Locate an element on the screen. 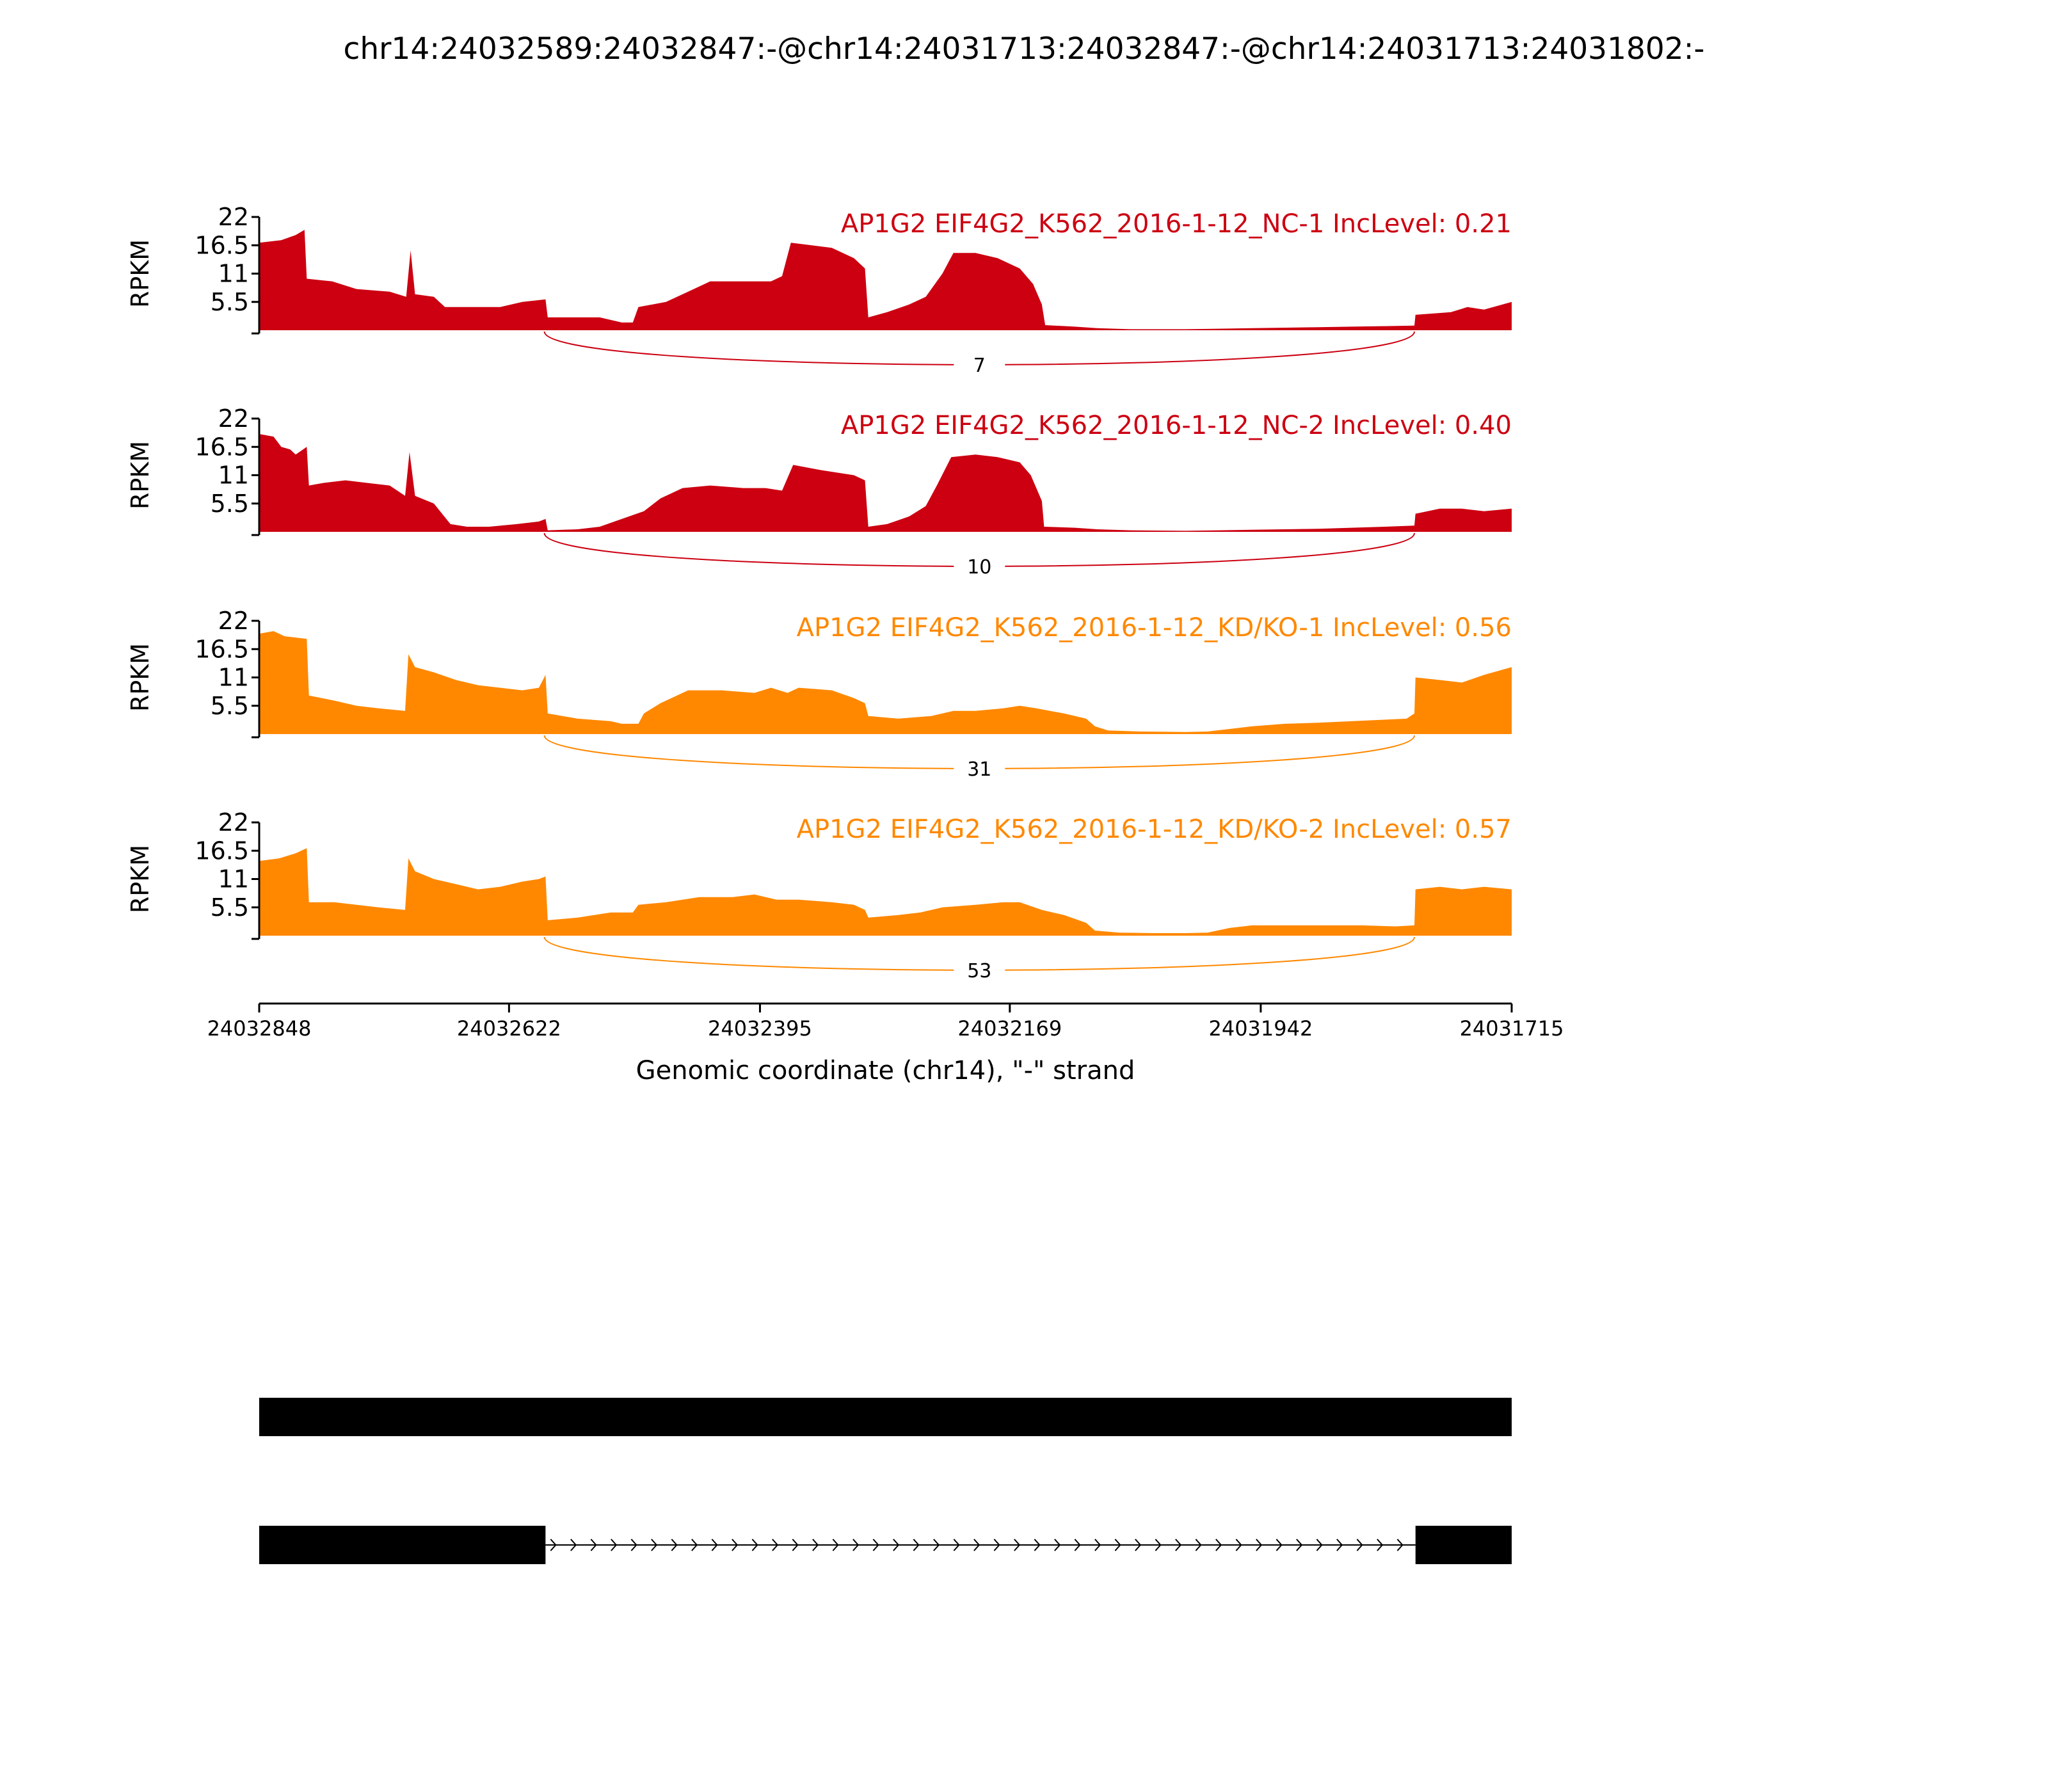 The width and height of the screenshot is (2048, 1792). junction-count: 31 is located at coordinates (979, 769).